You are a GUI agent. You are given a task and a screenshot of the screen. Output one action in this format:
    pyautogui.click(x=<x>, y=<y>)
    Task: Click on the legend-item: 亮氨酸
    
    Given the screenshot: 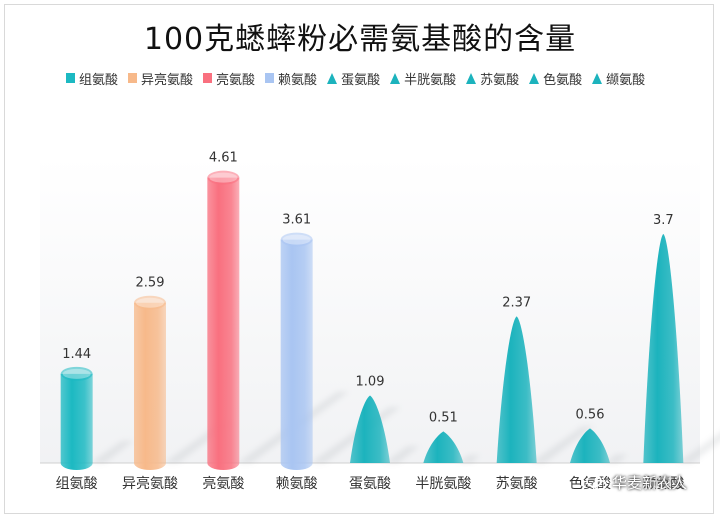 What is the action you would take?
    pyautogui.click(x=229, y=78)
    